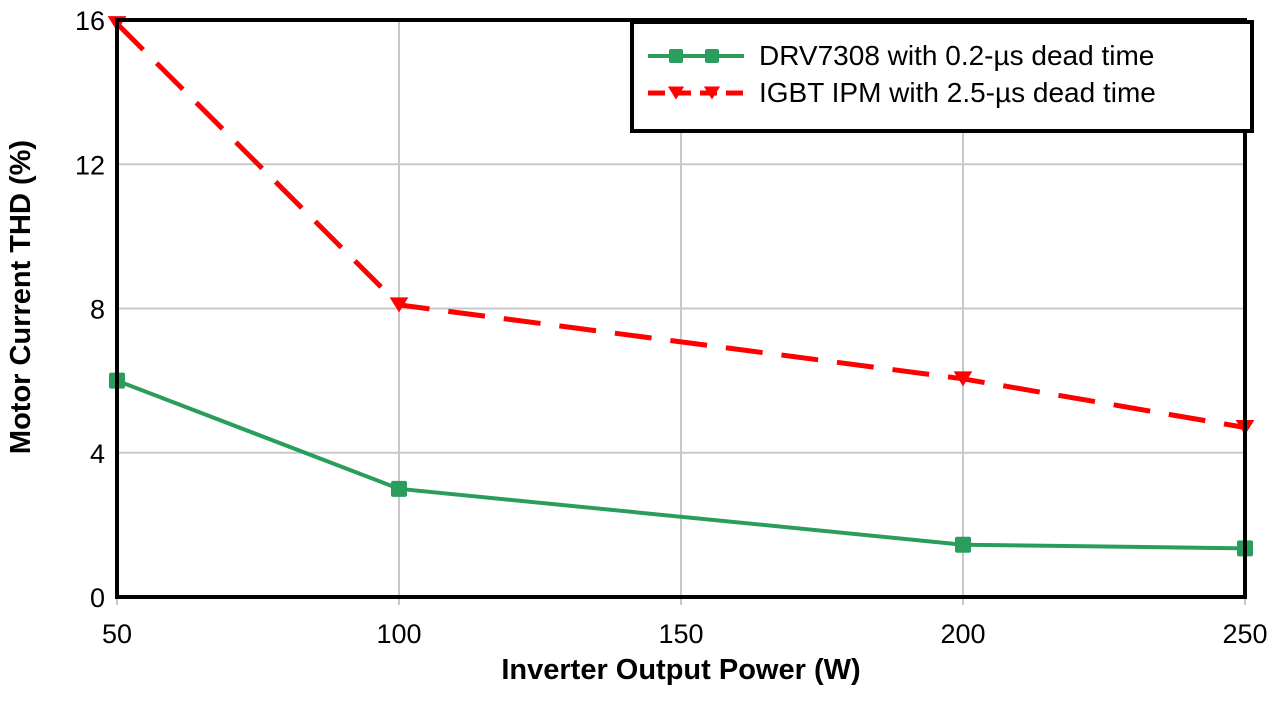  Describe the element at coordinates (957, 55) in the screenshot. I see `legend-label: DRV7308 with 0.2-µs dead time` at that location.